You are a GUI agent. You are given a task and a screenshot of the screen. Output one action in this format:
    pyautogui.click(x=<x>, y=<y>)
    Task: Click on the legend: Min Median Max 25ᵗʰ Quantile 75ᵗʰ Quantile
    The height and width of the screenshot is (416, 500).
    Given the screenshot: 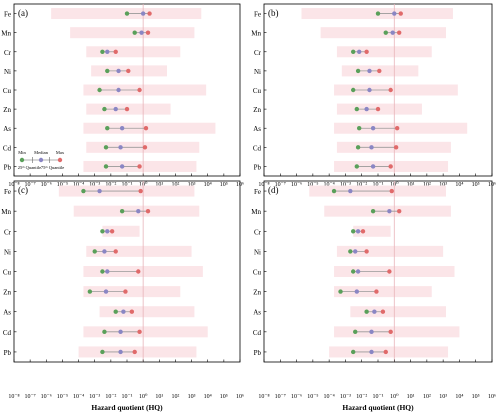 What is the action you would take?
    pyautogui.click(x=41, y=160)
    